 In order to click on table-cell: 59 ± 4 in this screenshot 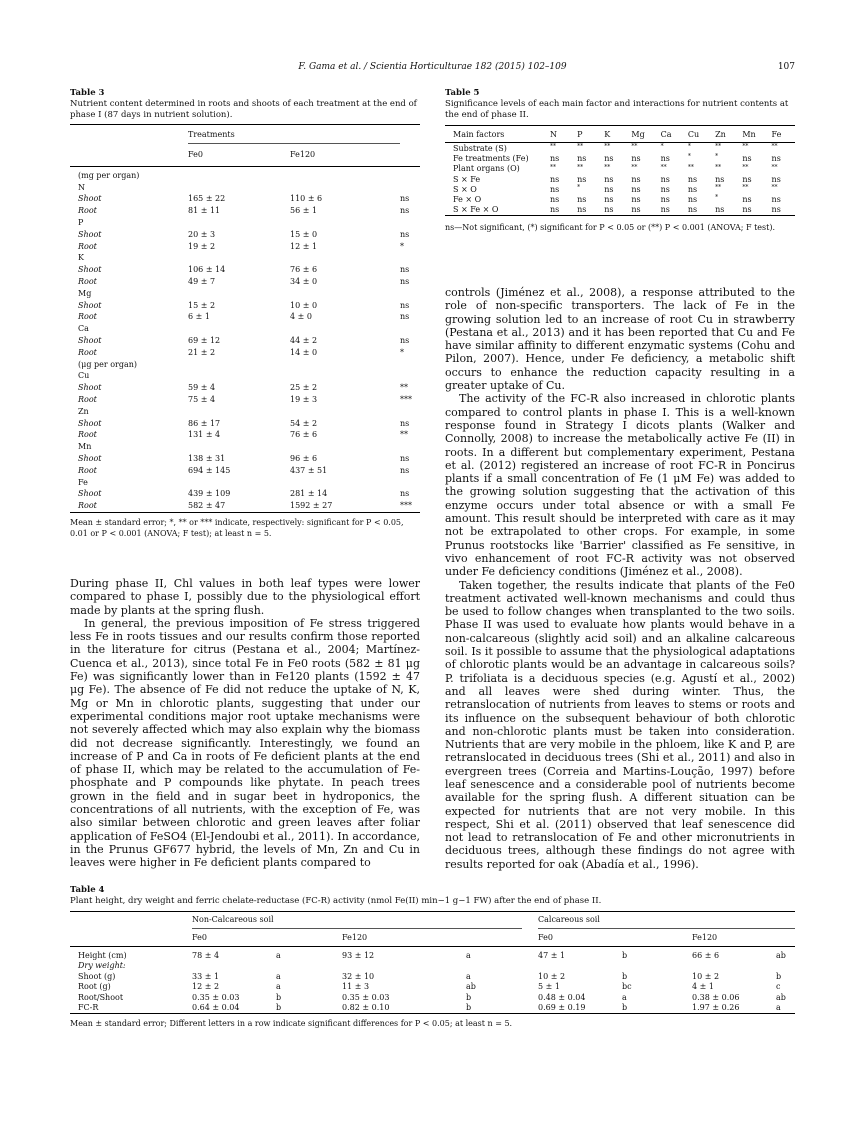, I will do `click(202, 388)`.